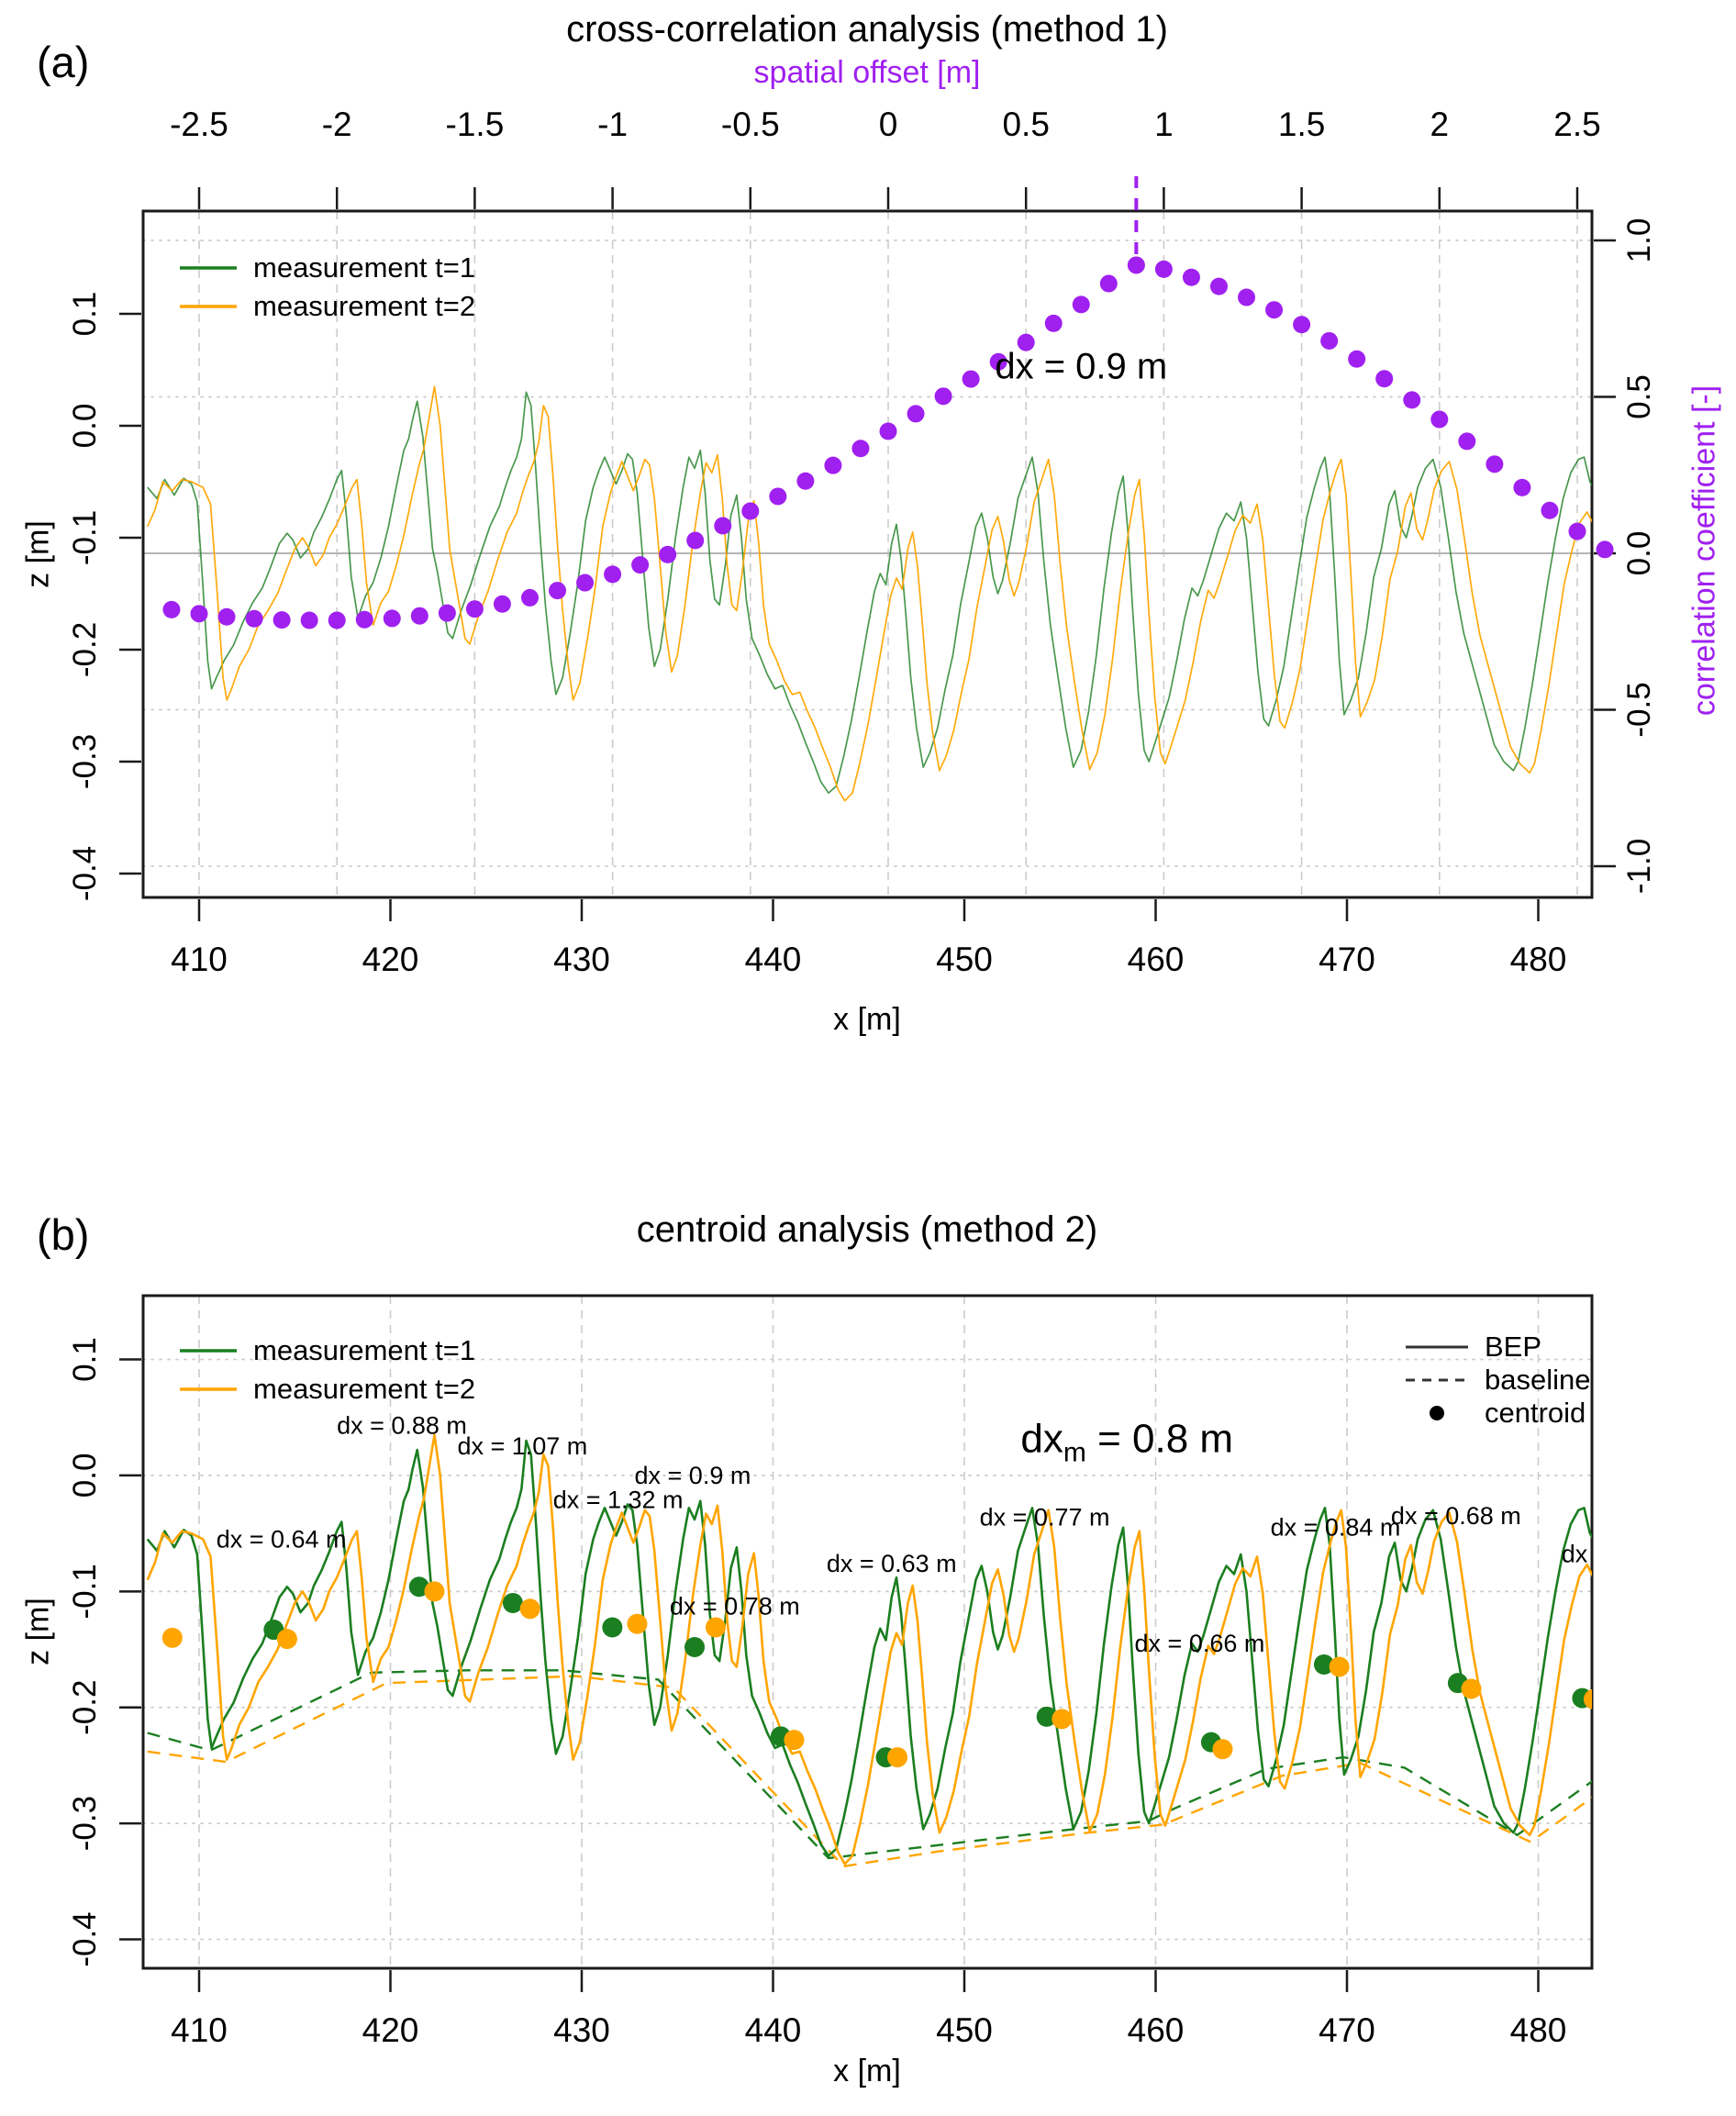 The height and width of the screenshot is (2116, 1736). Describe the element at coordinates (364, 268) in the screenshot. I see `legend-a-label: measurement t=1` at that location.